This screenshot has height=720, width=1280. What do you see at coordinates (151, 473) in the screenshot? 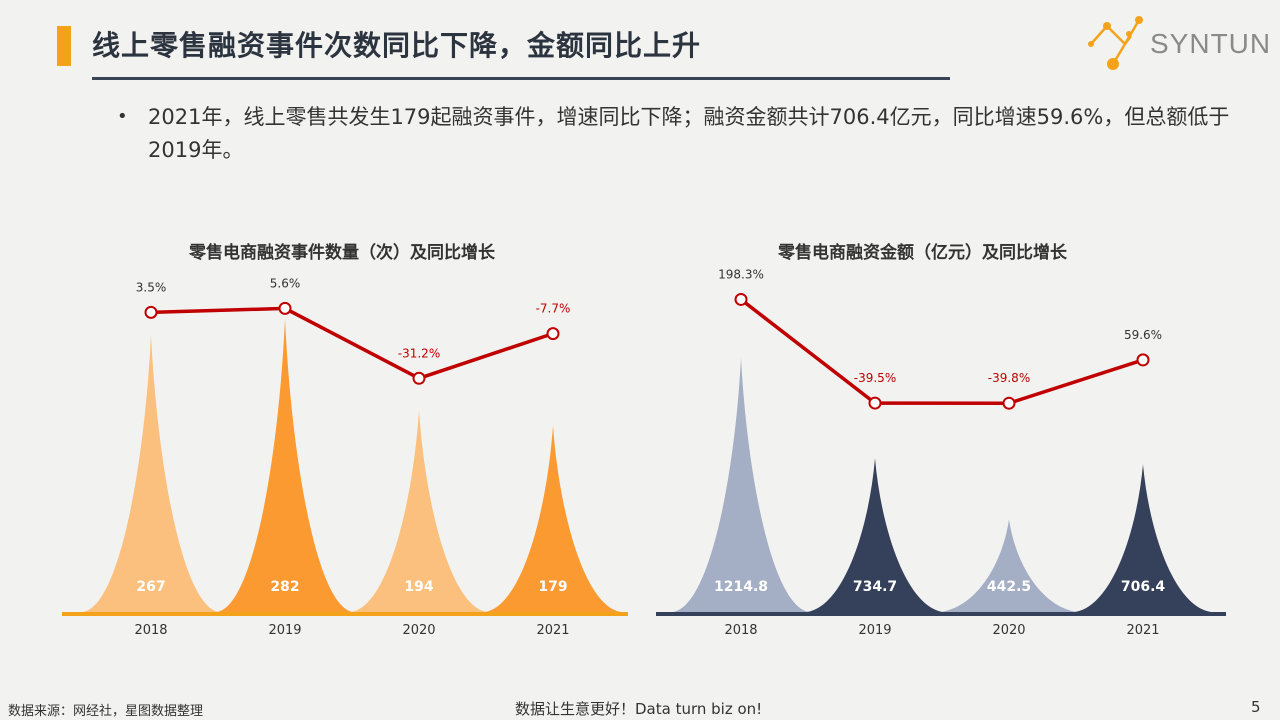
I see `bar-count-2018` at bounding box center [151, 473].